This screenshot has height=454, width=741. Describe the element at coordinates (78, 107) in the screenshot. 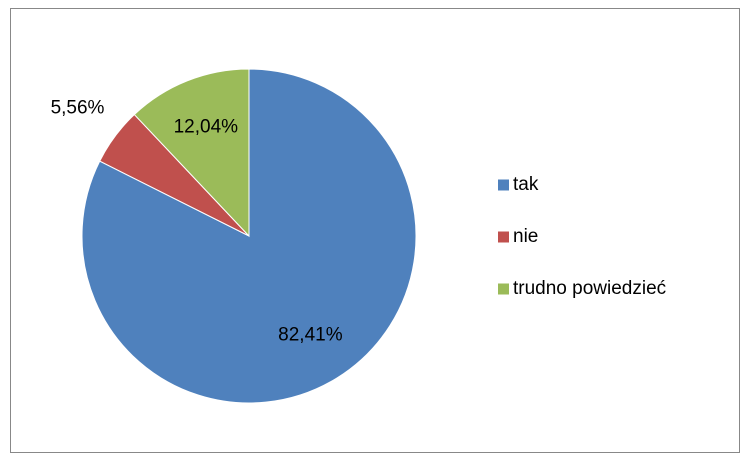

I see `data-label: 5,56%` at that location.